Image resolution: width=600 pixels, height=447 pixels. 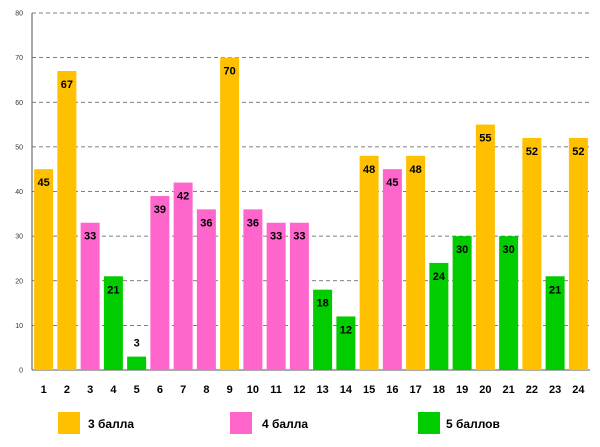 What do you see at coordinates (21, 371) in the screenshot?
I see `y-tick-0: 0` at bounding box center [21, 371].